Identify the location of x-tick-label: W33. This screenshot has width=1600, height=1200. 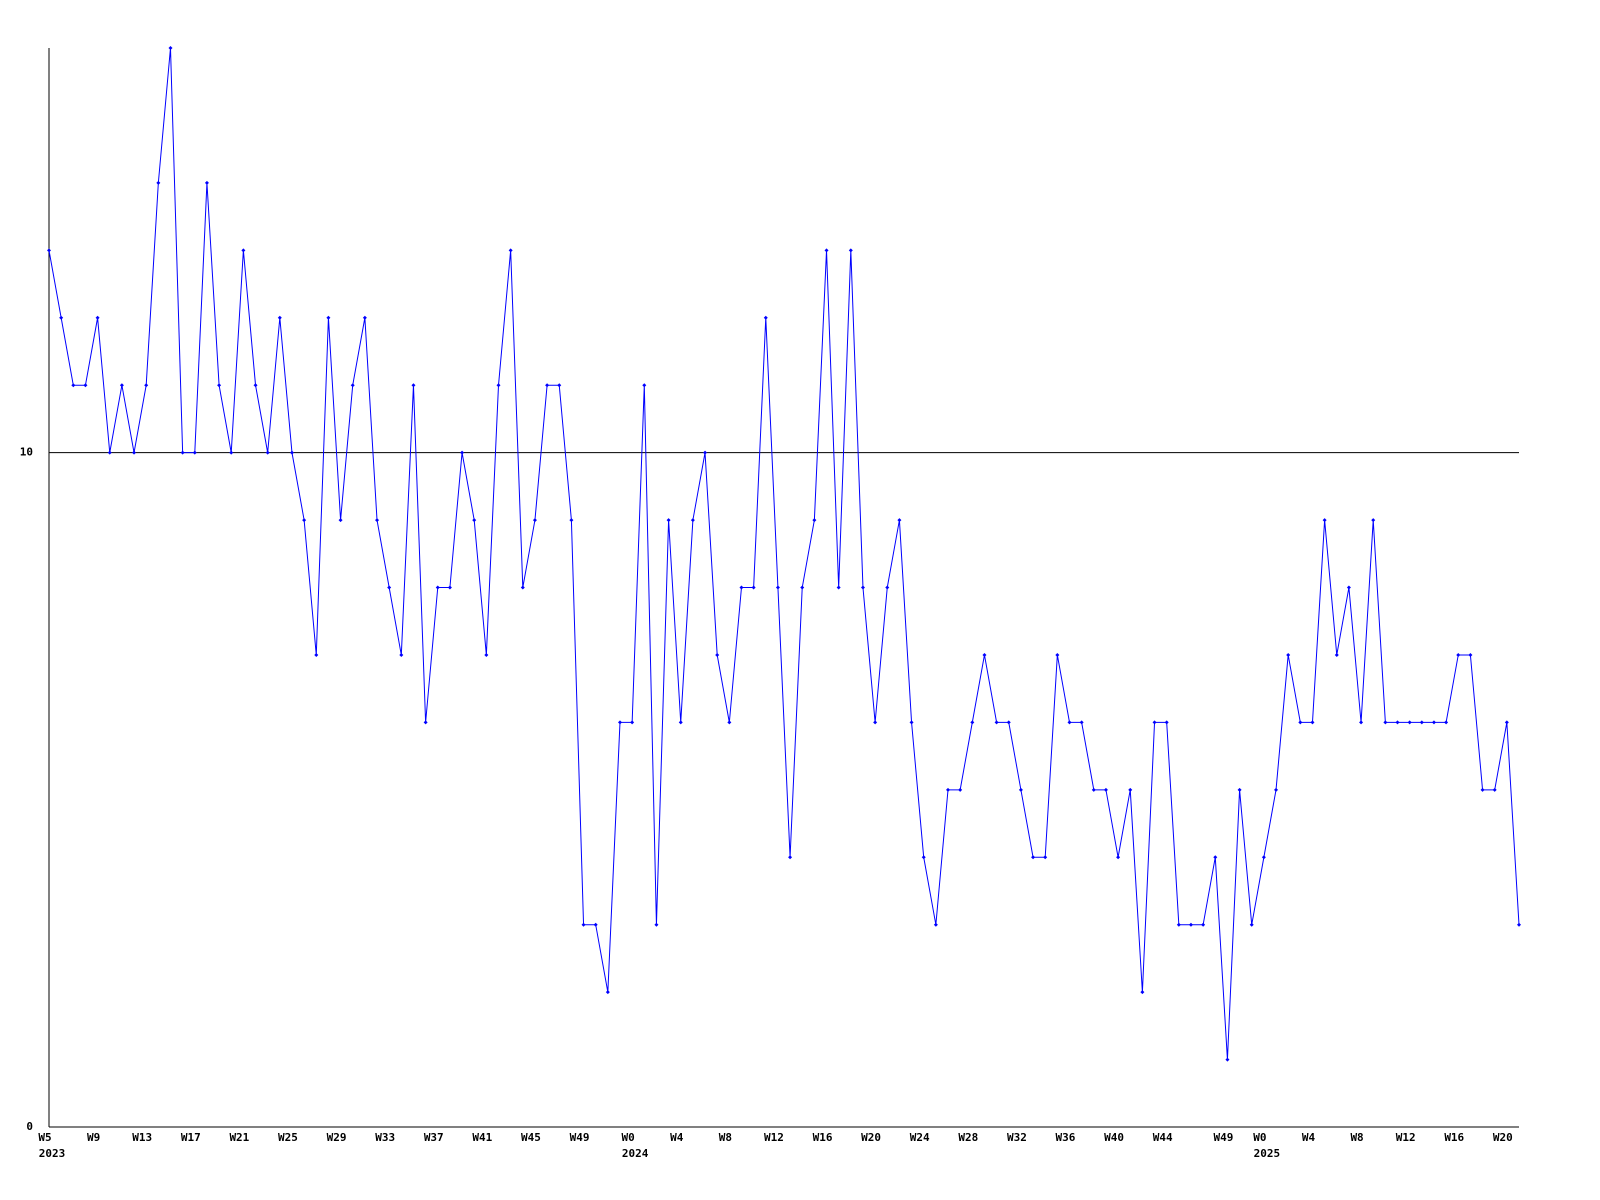
(385, 1137).